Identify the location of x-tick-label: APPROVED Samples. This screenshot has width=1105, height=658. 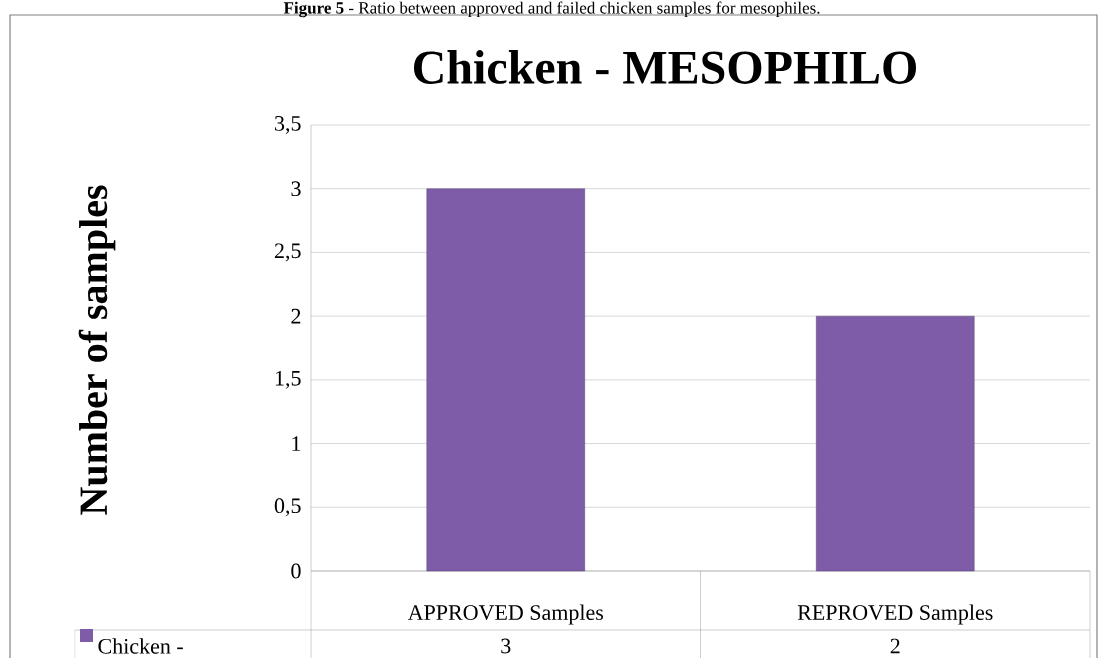
(505, 614).